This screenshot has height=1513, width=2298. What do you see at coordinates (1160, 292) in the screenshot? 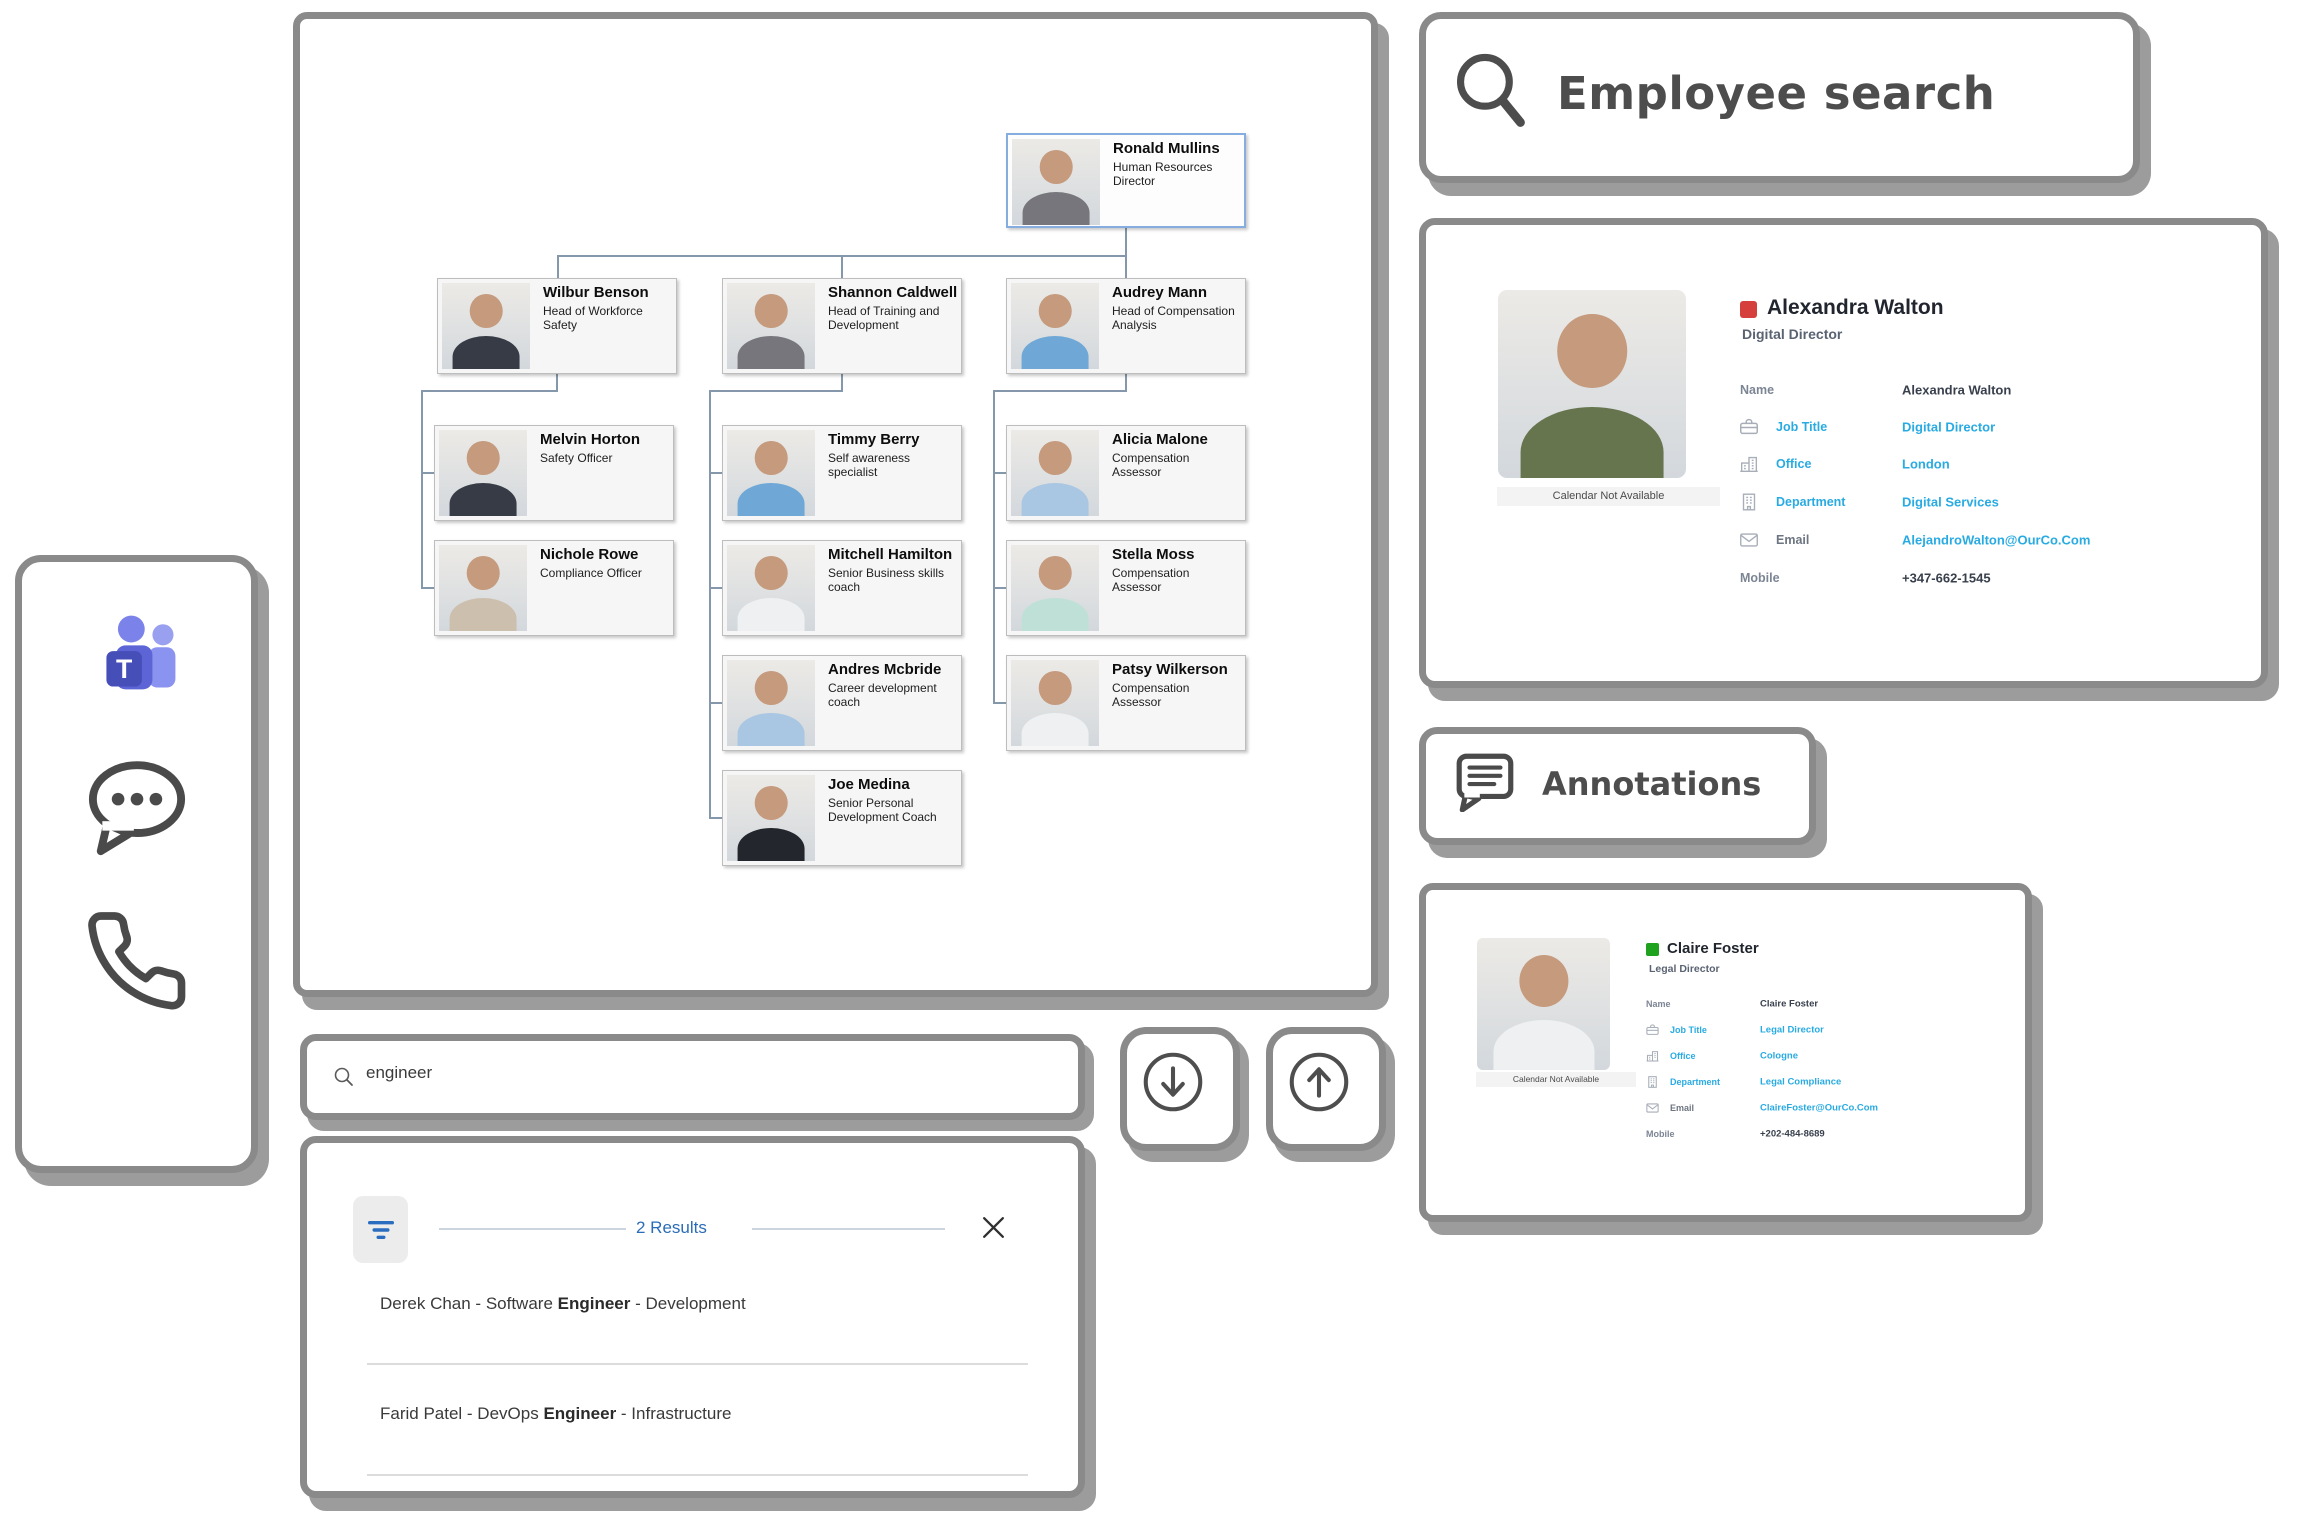
I see `employee-name: Audrey Mann` at bounding box center [1160, 292].